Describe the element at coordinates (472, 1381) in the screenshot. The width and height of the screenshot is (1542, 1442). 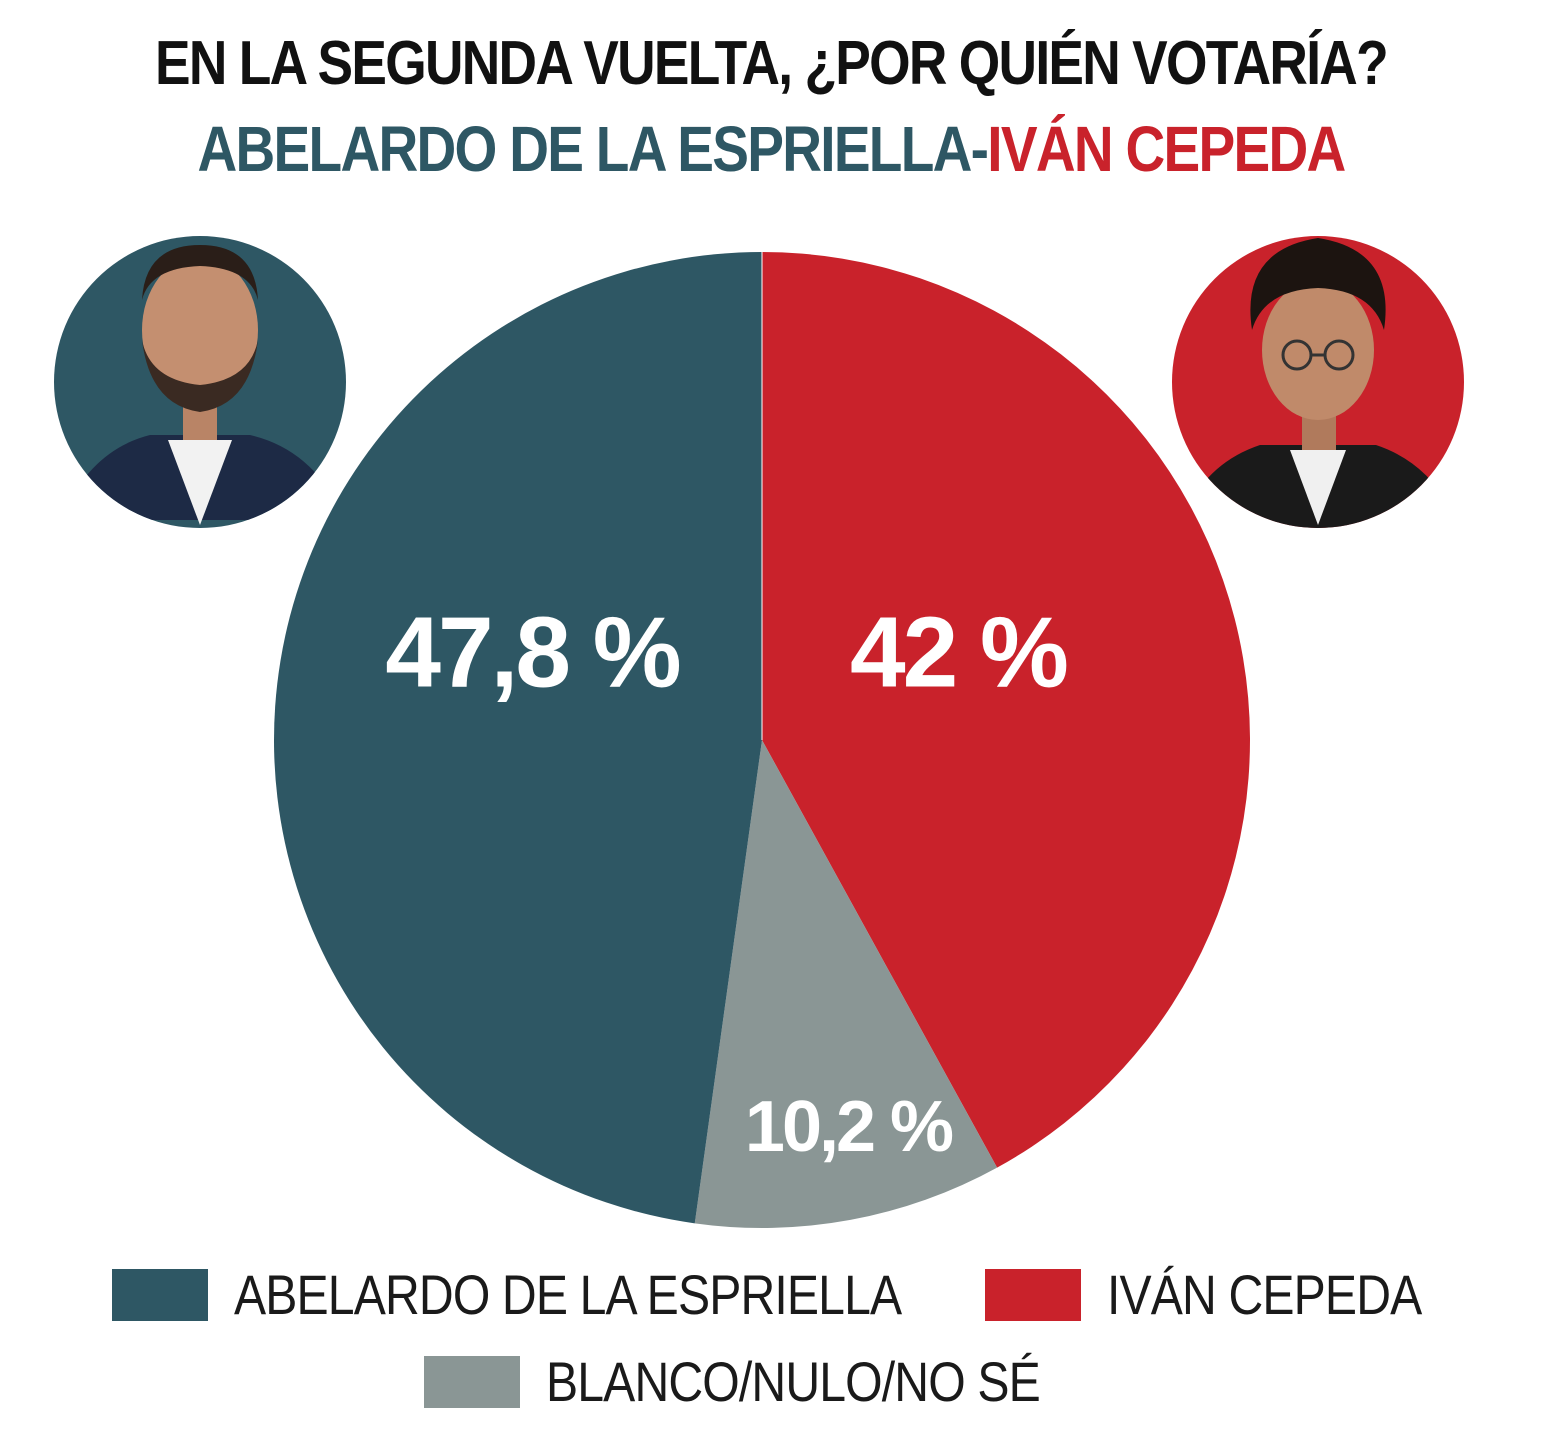
I see `legend-swatch-blanco` at that location.